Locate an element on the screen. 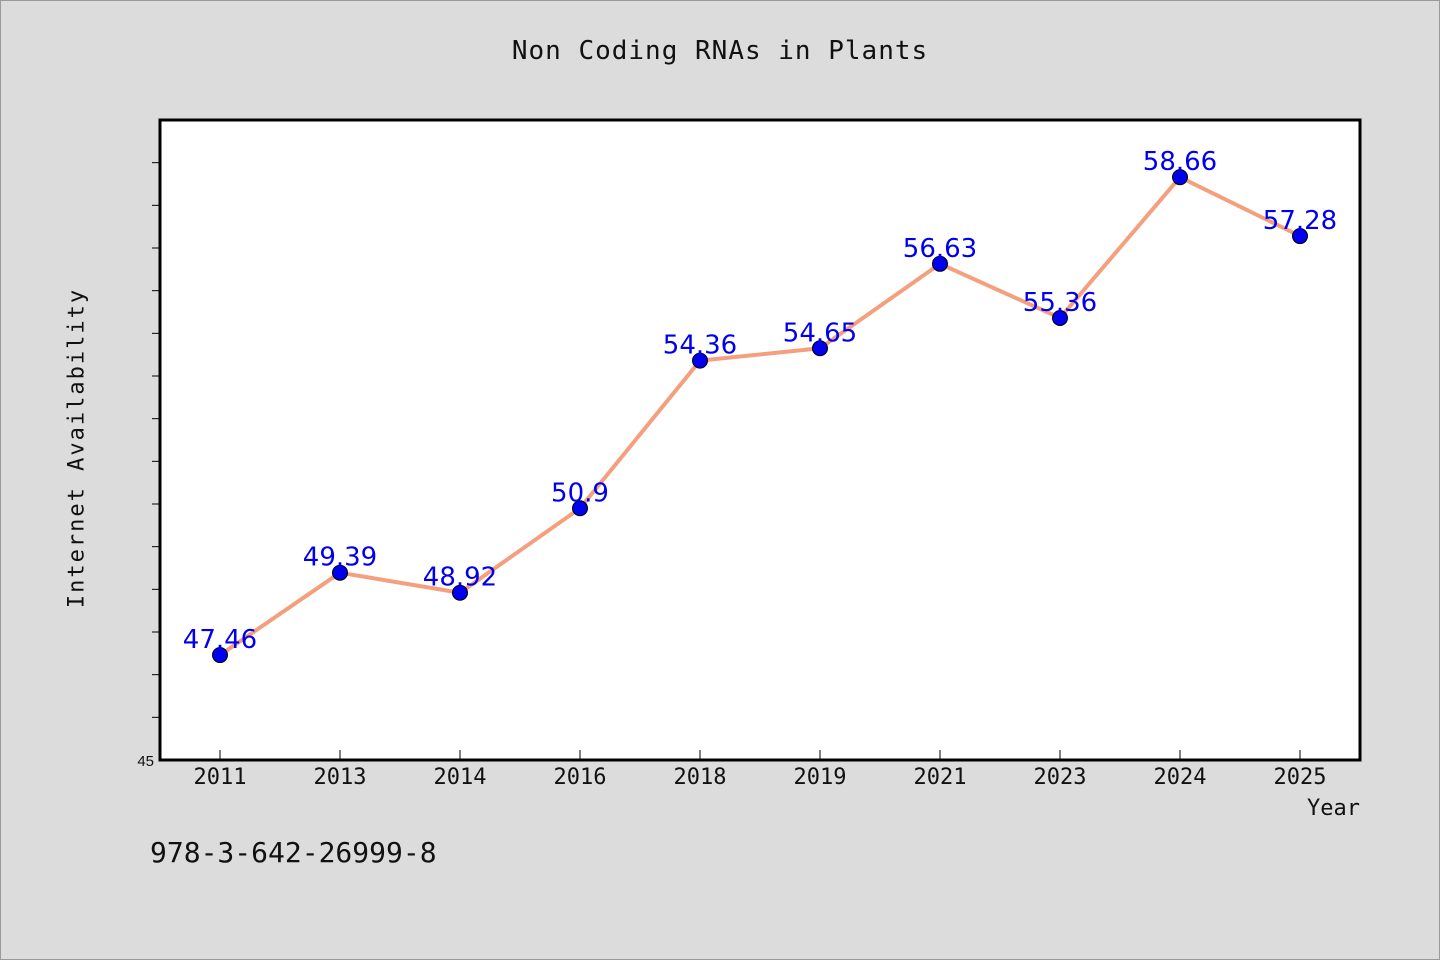 The image size is (1440, 960). x-axis-ticks is located at coordinates (760, 755).